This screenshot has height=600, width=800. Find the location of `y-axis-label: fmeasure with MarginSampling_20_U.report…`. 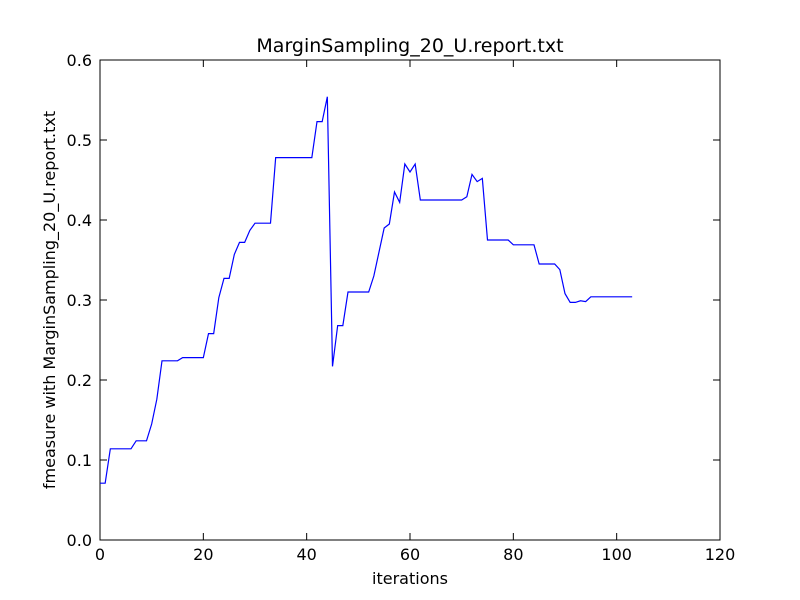

y-axis-label: fmeasure with MarginSampling_20_U.report… is located at coordinates (50, 300).